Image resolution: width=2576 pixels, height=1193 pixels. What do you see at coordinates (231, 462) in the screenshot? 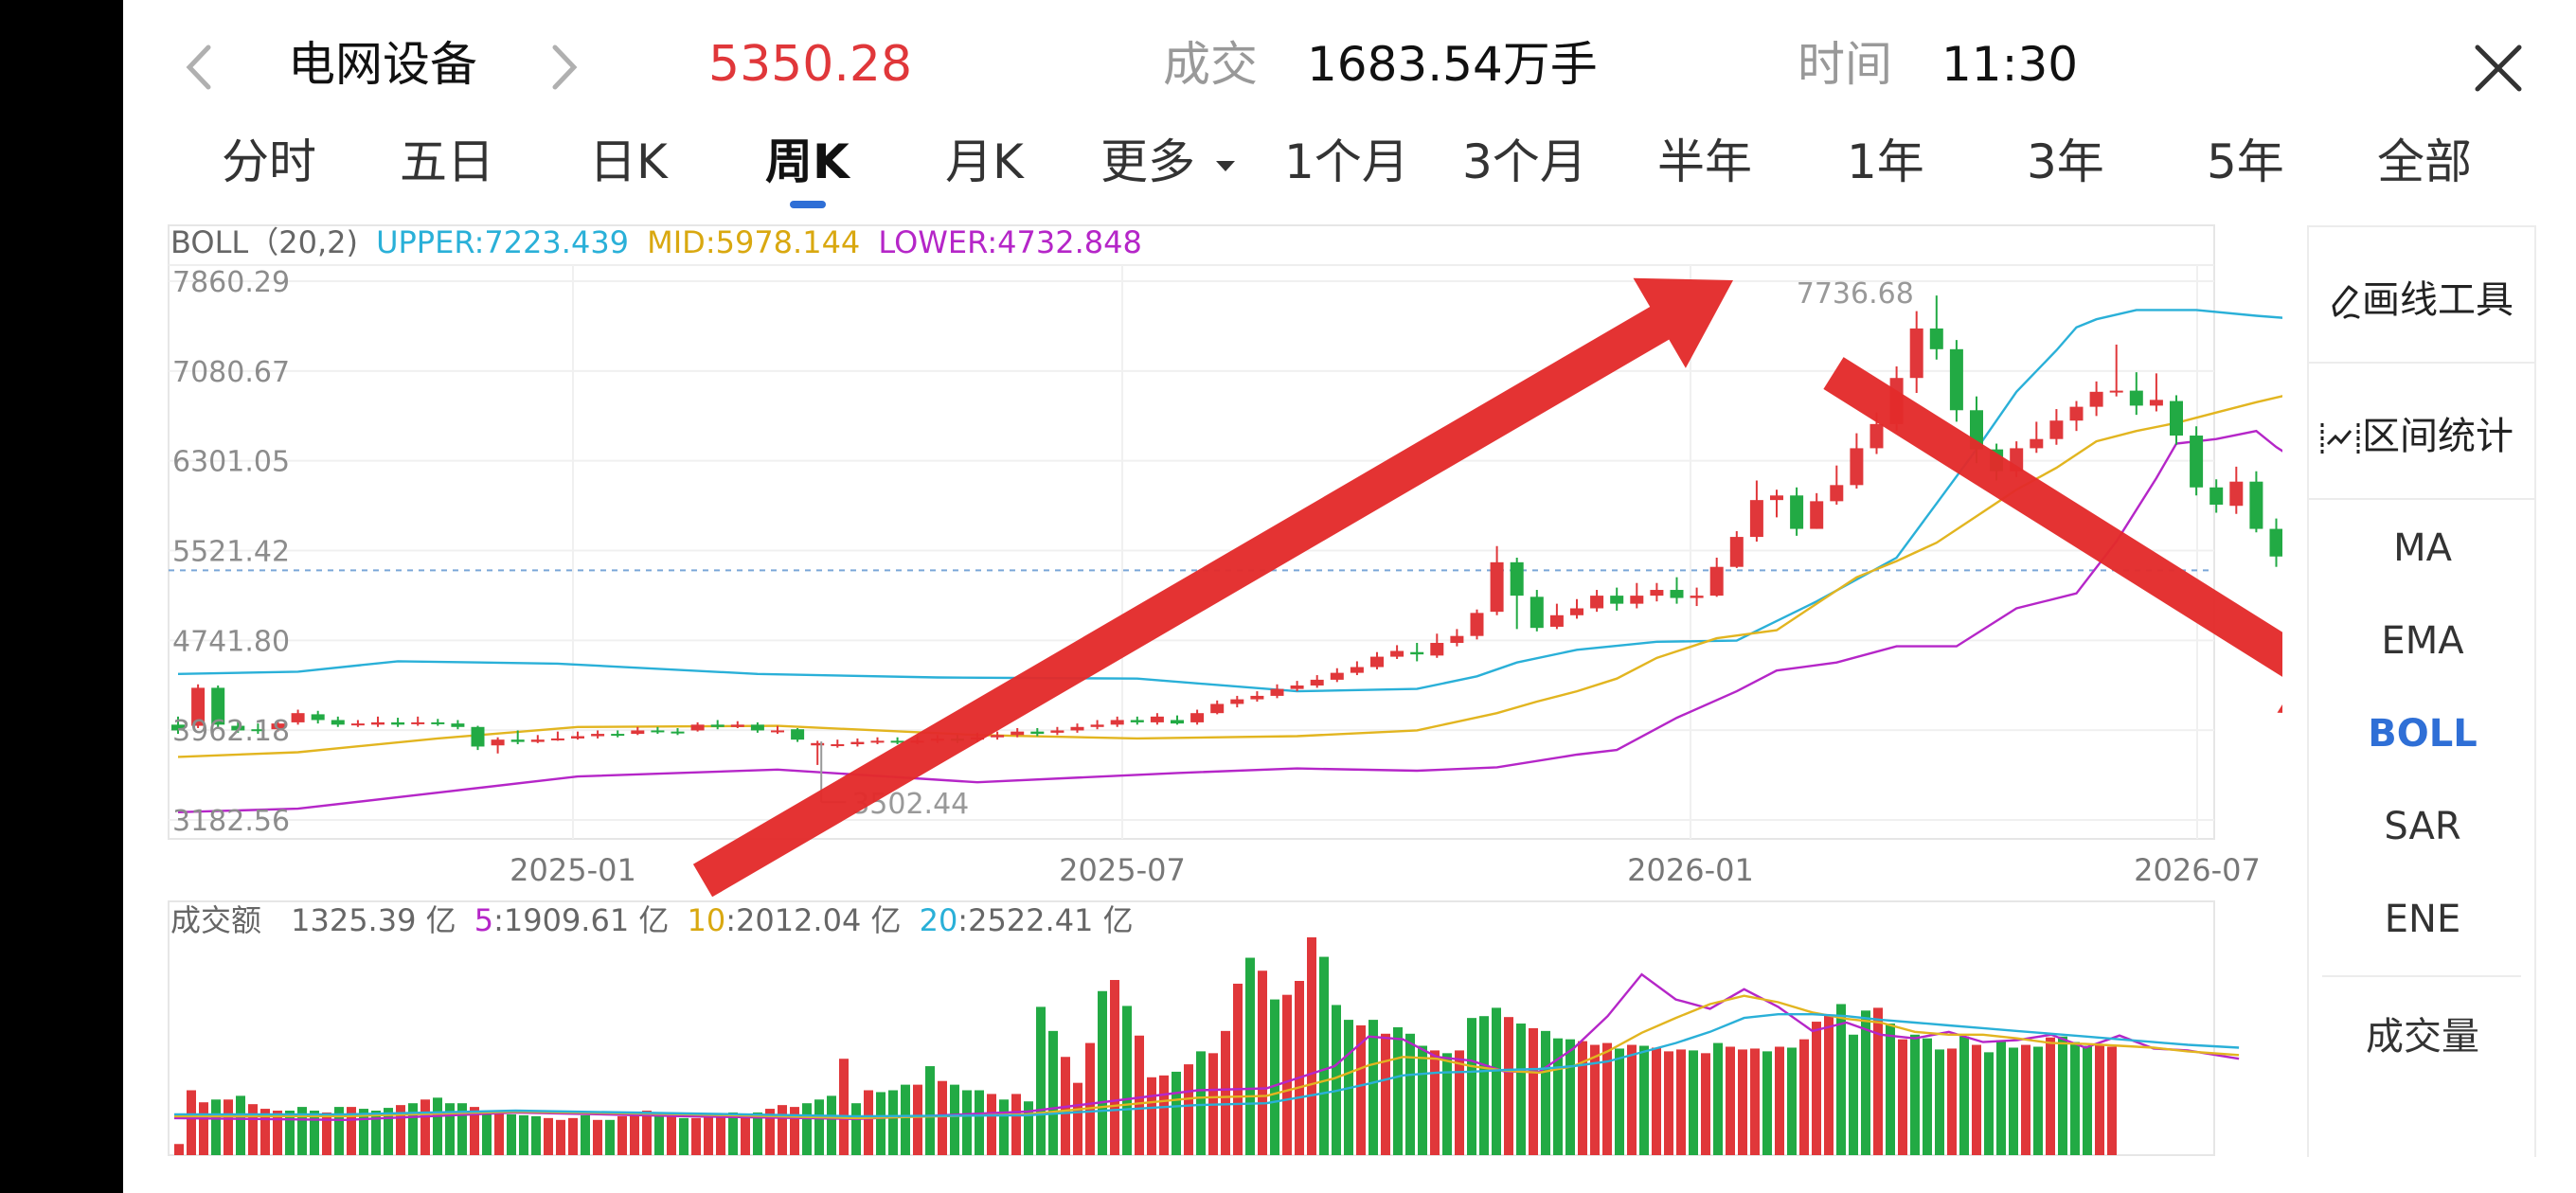
I see `price-axis-label: 6301.05` at bounding box center [231, 462].